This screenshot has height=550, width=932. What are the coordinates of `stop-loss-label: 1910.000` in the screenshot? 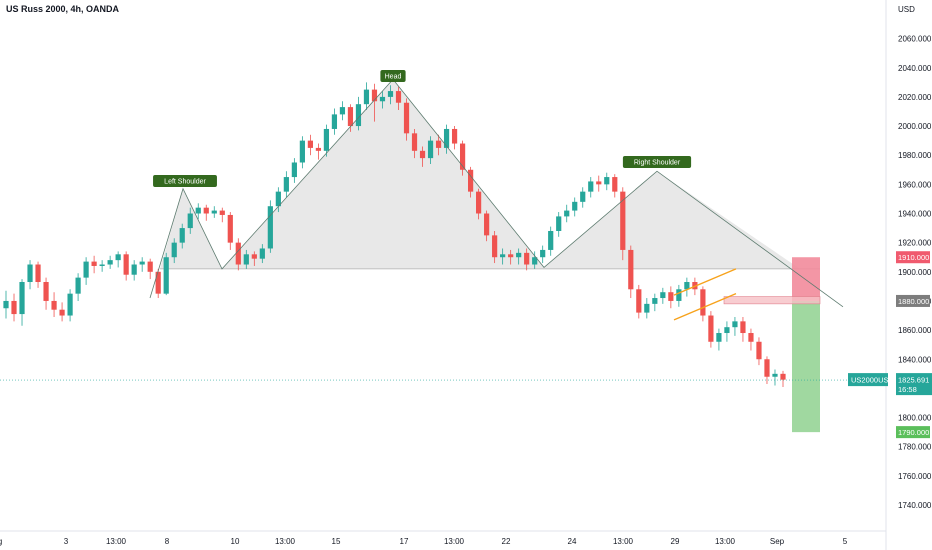 It's located at (913, 257).